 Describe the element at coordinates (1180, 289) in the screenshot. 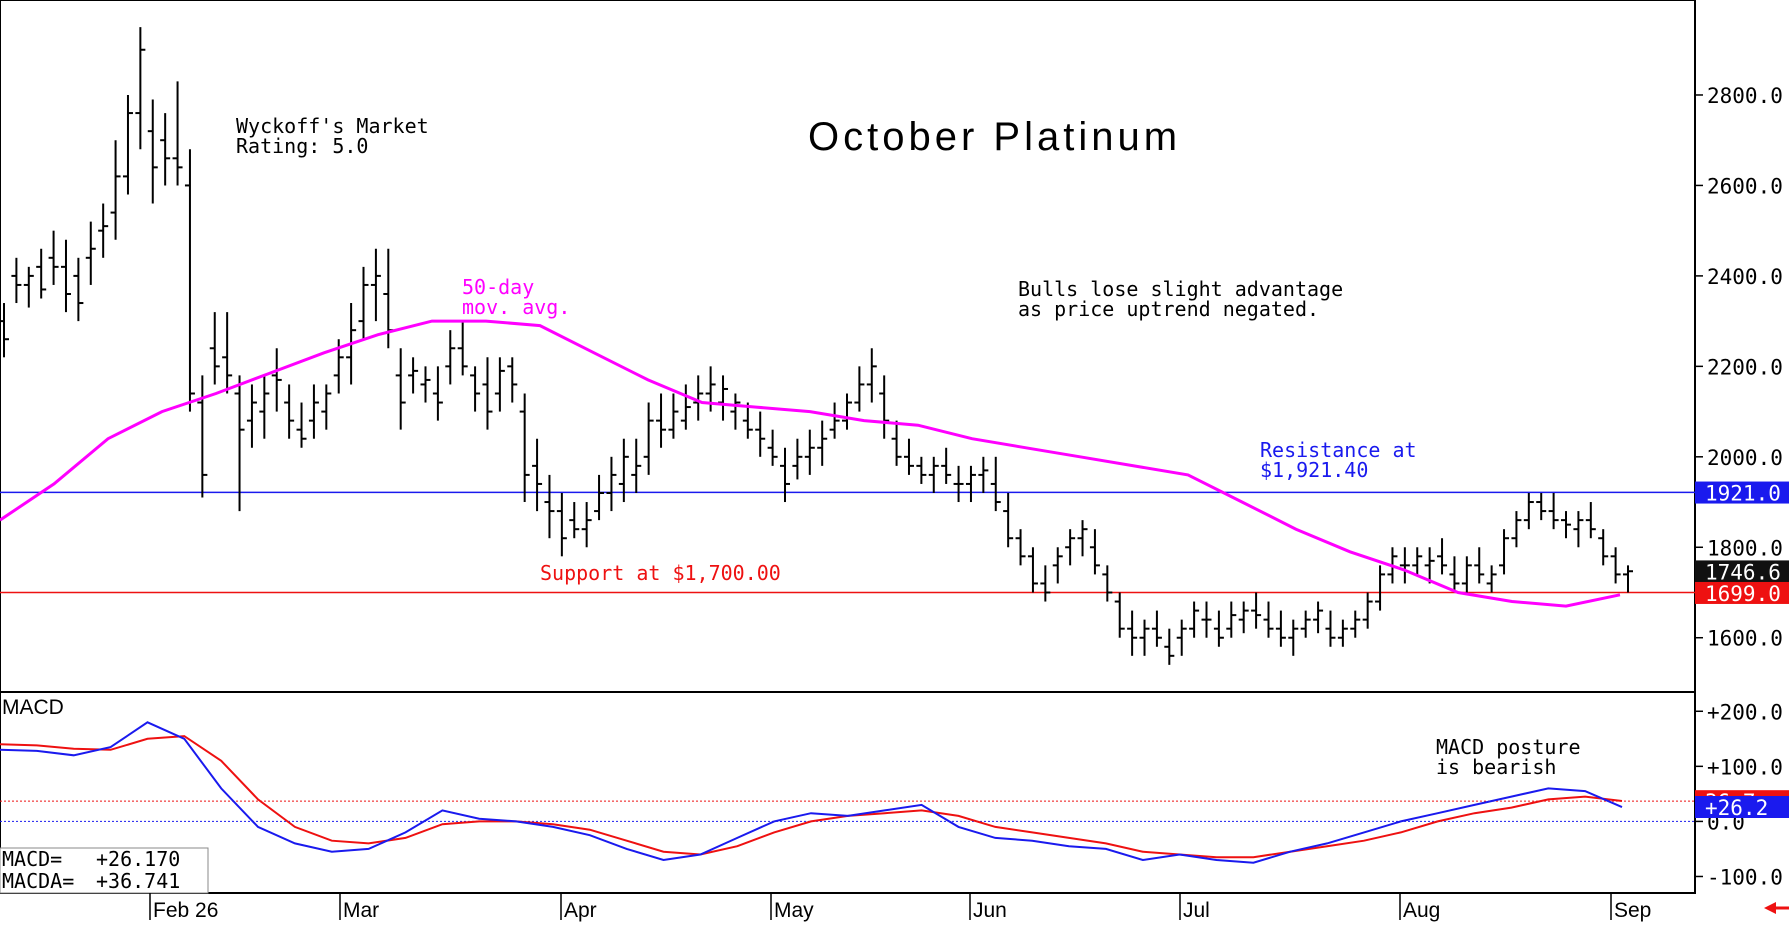

I see `comment-line-1: Bulls lose slight advantage` at that location.